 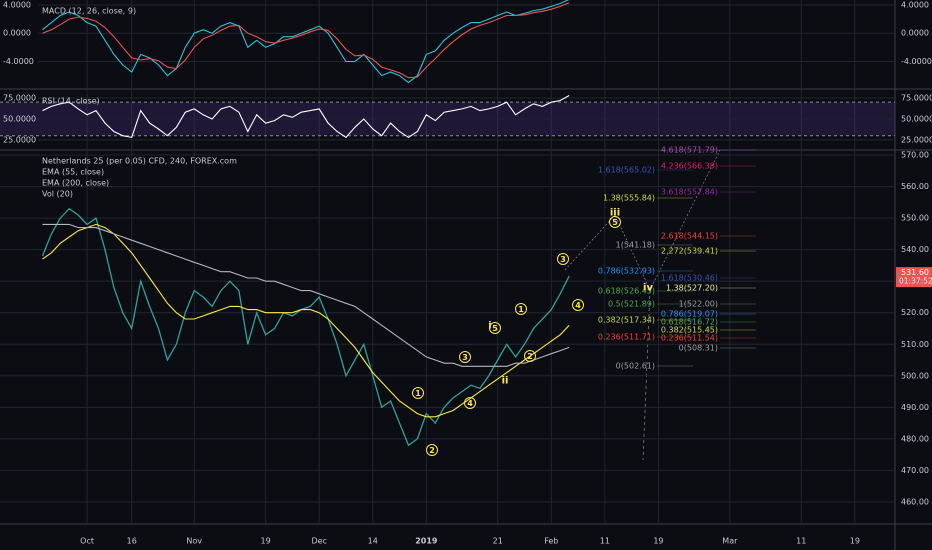 What do you see at coordinates (689, 314) in the screenshot?
I see `fib-level-label: 0.786(519.07)` at bounding box center [689, 314].